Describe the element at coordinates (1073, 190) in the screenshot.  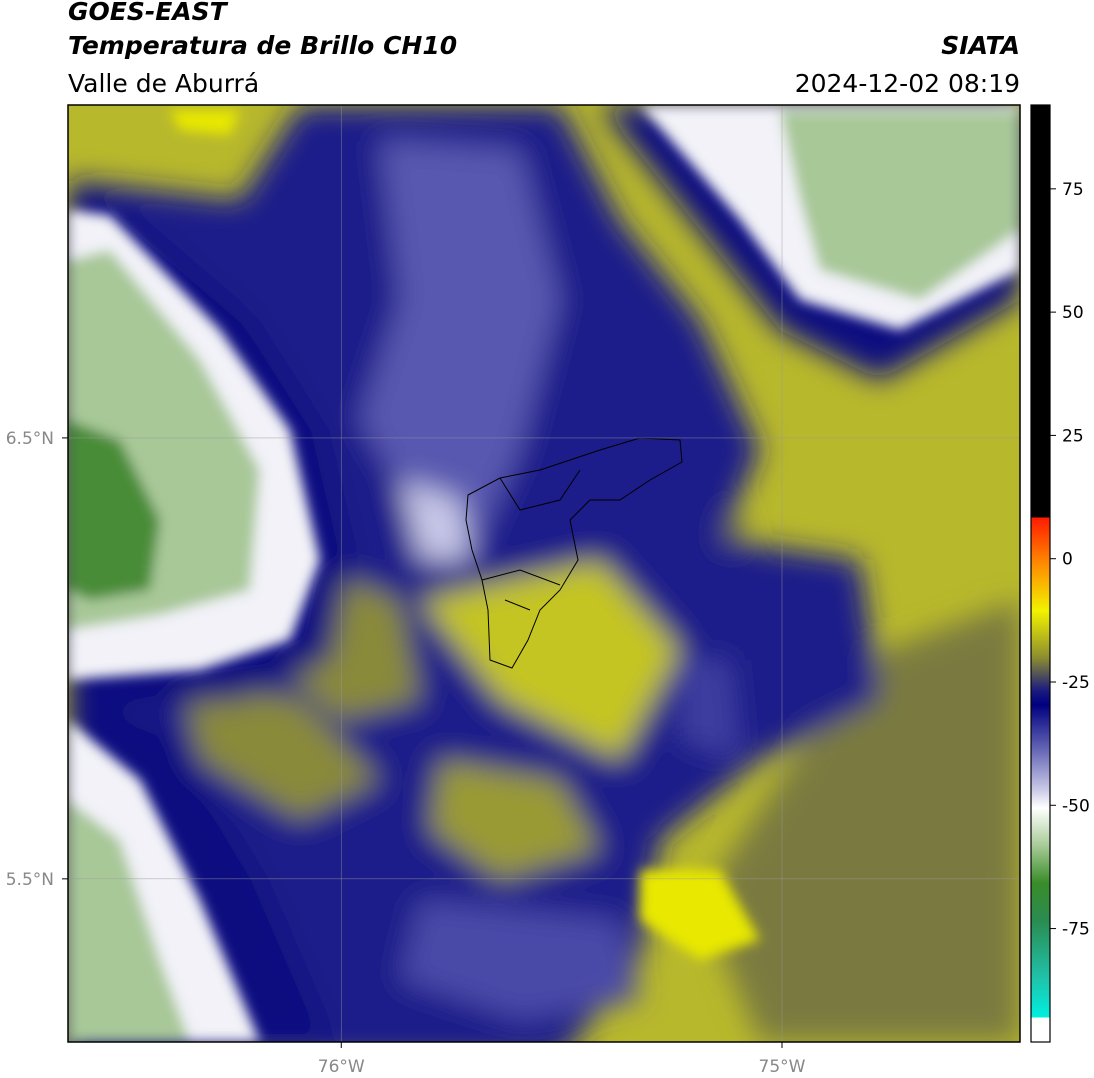
I see `colorbar-tick-label: 75` at that location.